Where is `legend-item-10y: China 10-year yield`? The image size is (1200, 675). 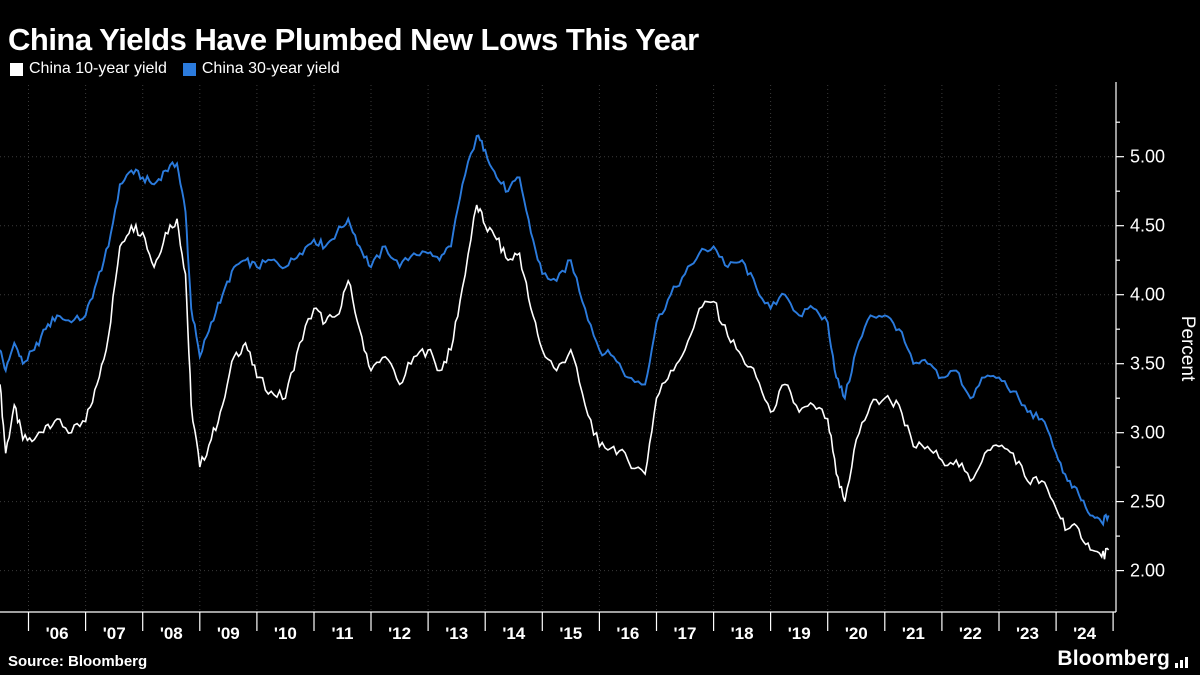
legend-item-10y: China 10-year yield is located at coordinates (88, 69).